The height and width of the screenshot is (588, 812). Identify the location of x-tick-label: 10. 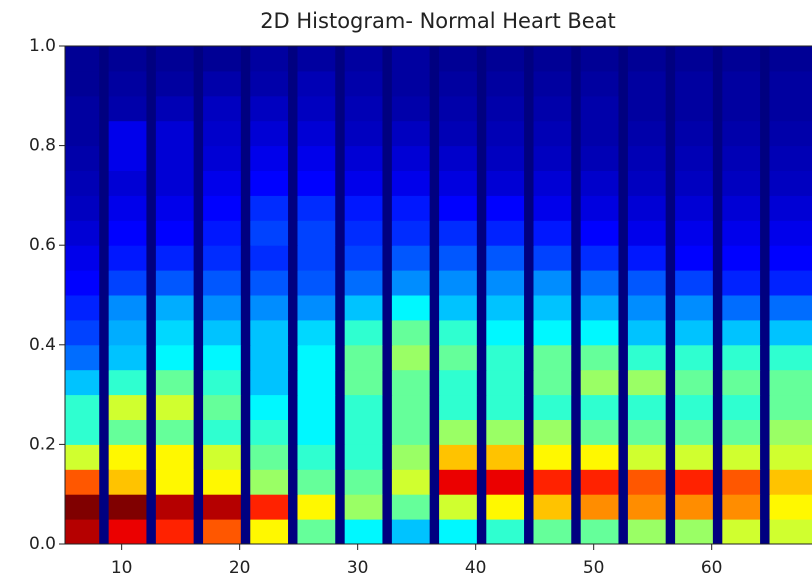
(122, 568).